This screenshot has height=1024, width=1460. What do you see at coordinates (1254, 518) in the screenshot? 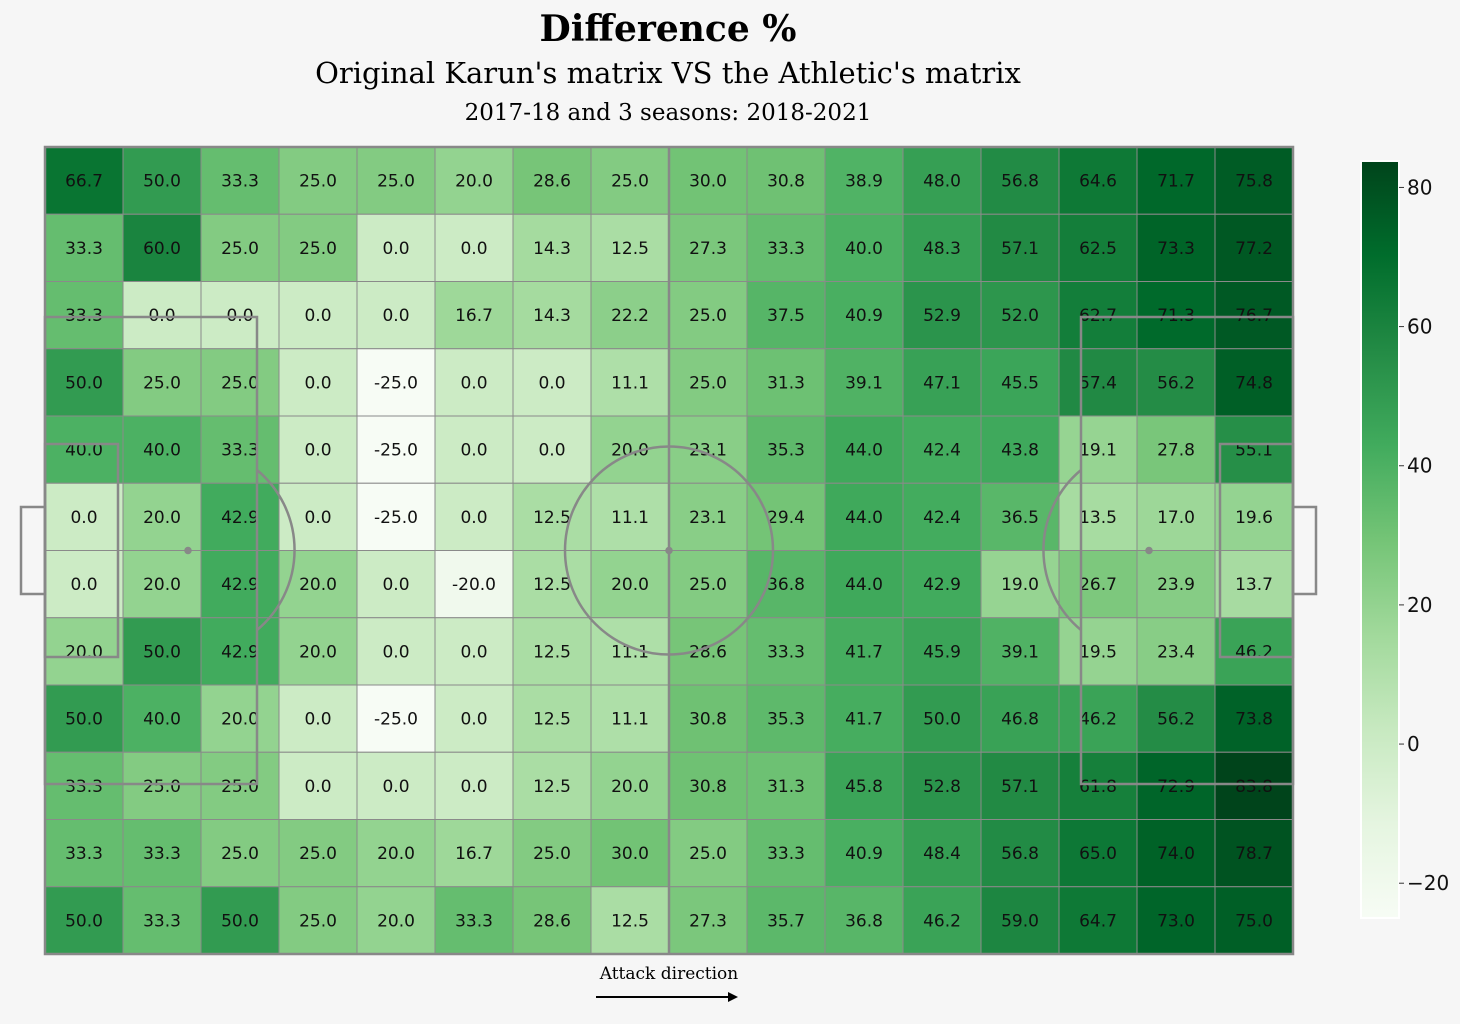
I see `heatmap-cell-label: 19.6` at bounding box center [1254, 518].